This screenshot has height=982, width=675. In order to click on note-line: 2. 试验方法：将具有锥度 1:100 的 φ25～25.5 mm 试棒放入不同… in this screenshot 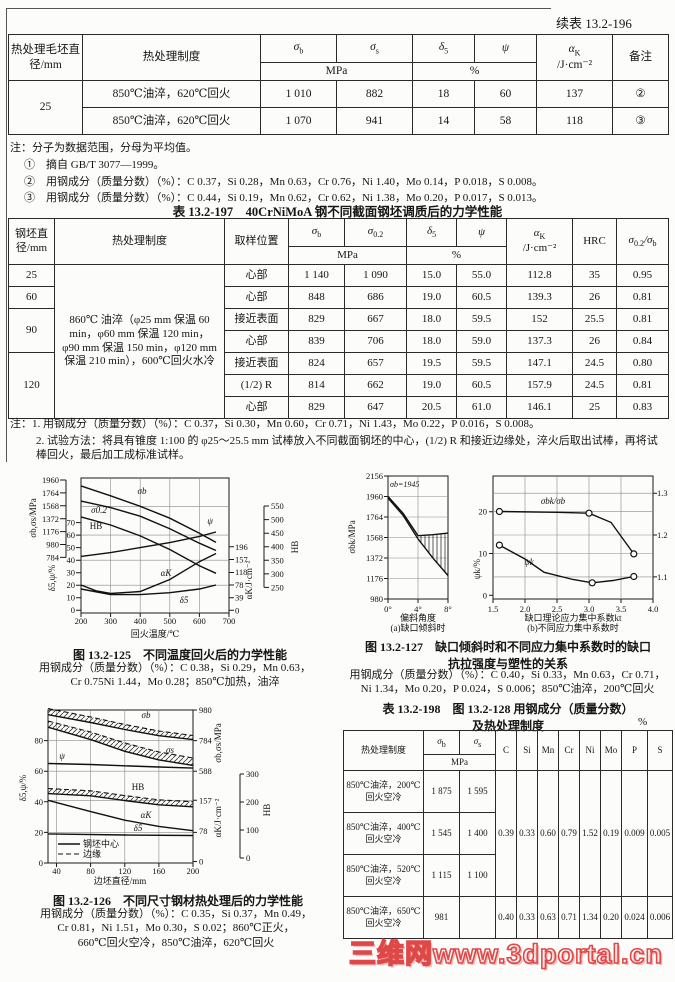, I will do `click(347, 448)`.